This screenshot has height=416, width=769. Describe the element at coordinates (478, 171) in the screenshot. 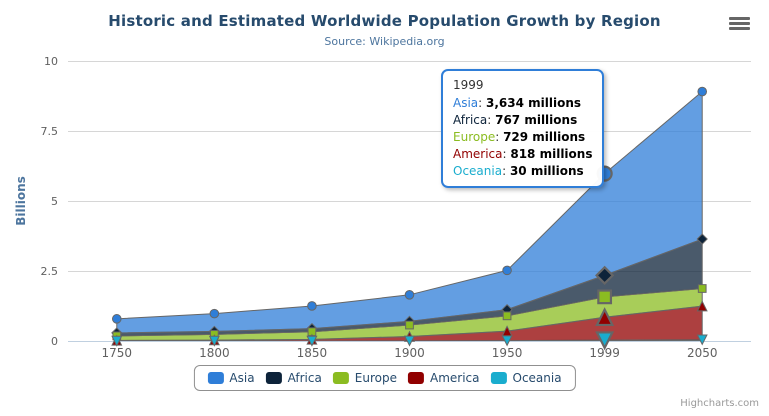

I see `tooltip-series-name: Oceania` at that location.